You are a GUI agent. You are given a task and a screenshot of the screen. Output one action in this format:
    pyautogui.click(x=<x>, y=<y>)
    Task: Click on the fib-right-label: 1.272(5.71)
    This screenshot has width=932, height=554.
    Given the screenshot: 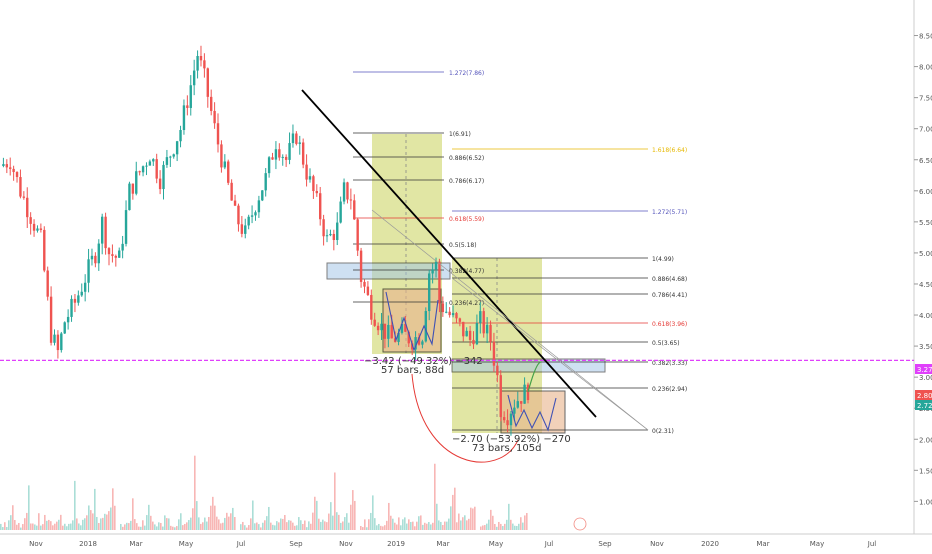 What is the action you would take?
    pyautogui.click(x=669, y=212)
    